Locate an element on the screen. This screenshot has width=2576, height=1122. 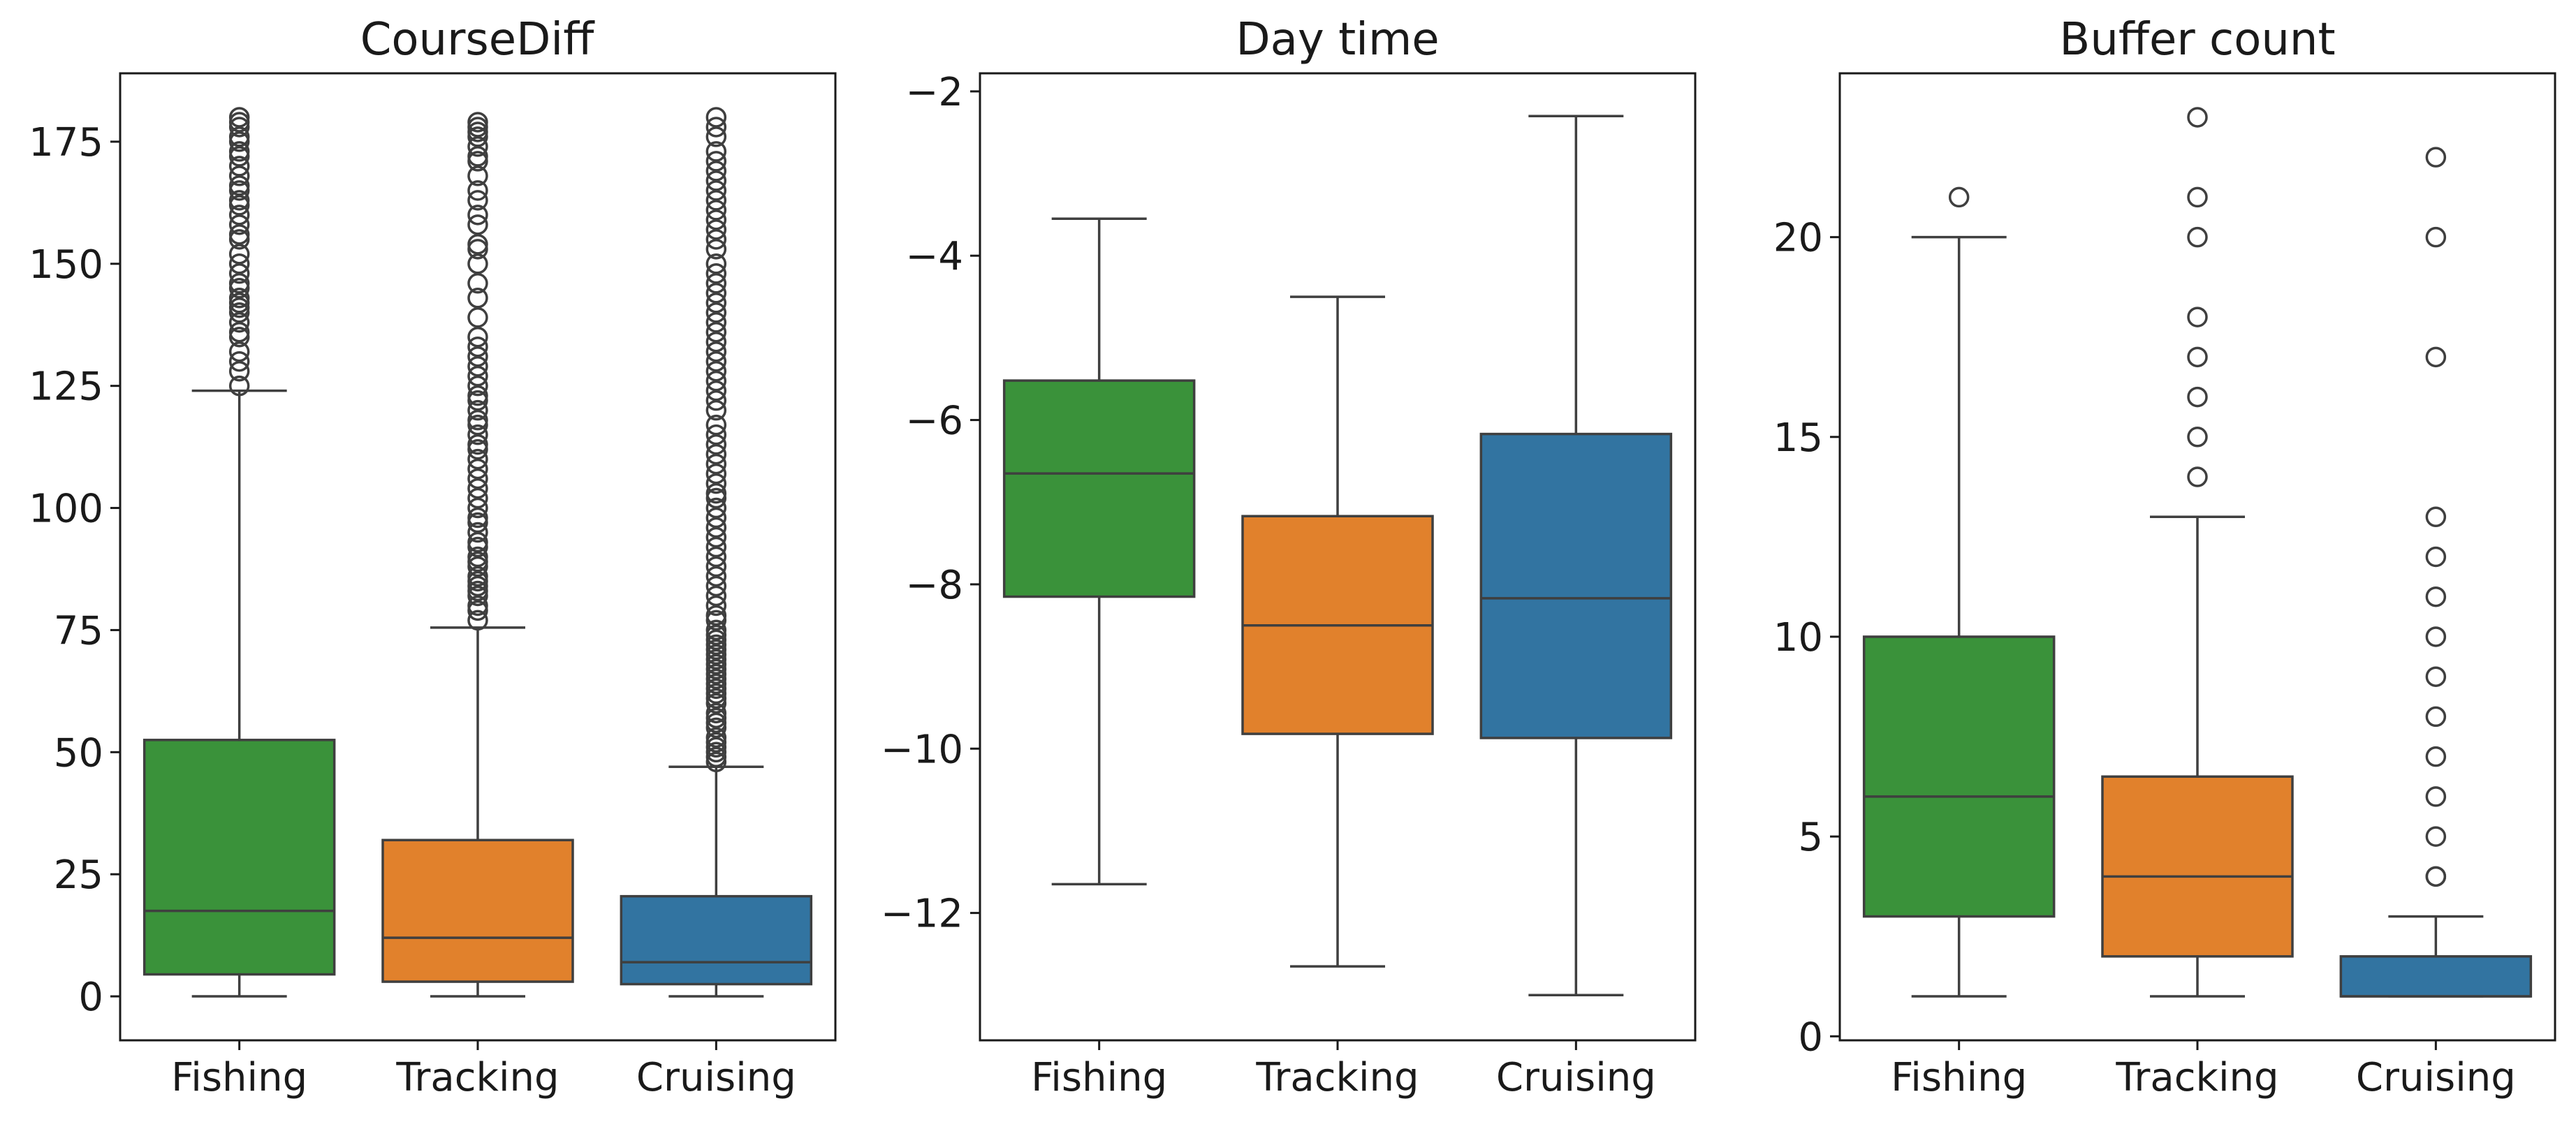
y-tick-label: 25 is located at coordinates (78, 875).